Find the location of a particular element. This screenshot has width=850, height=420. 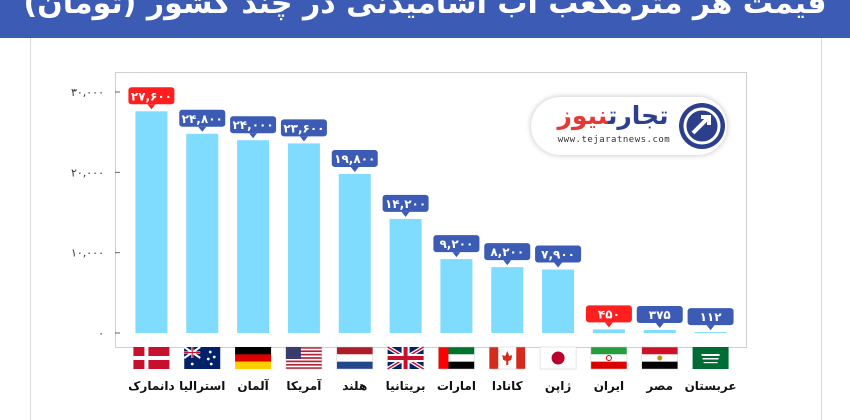

value-label: ۳۷۵ is located at coordinates (660, 315).